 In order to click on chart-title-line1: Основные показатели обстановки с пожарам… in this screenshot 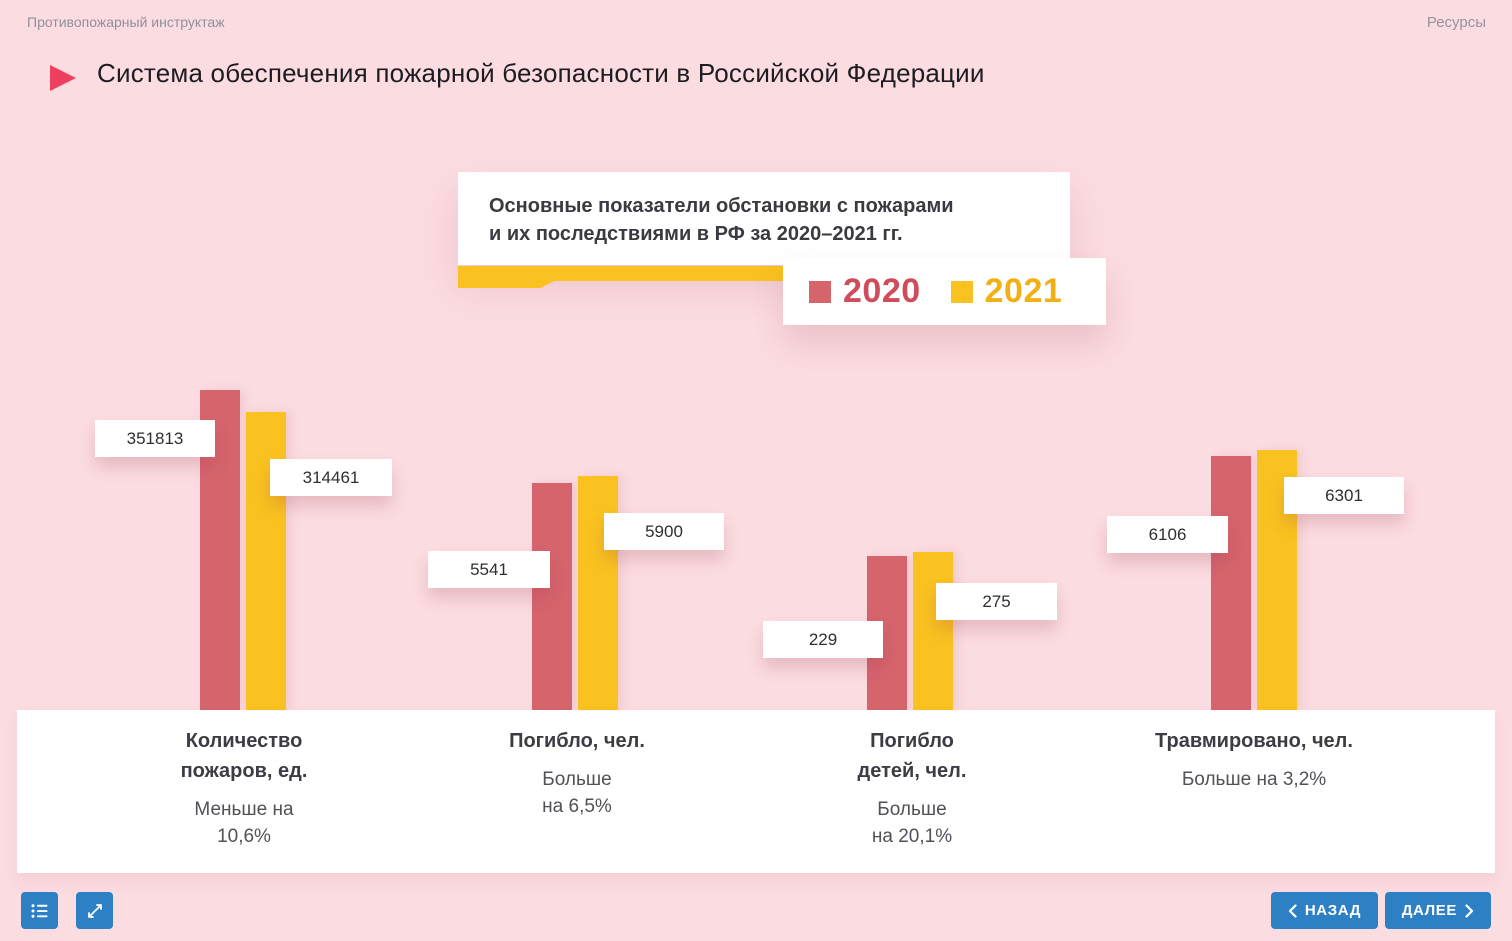, I will do `click(721, 206)`.